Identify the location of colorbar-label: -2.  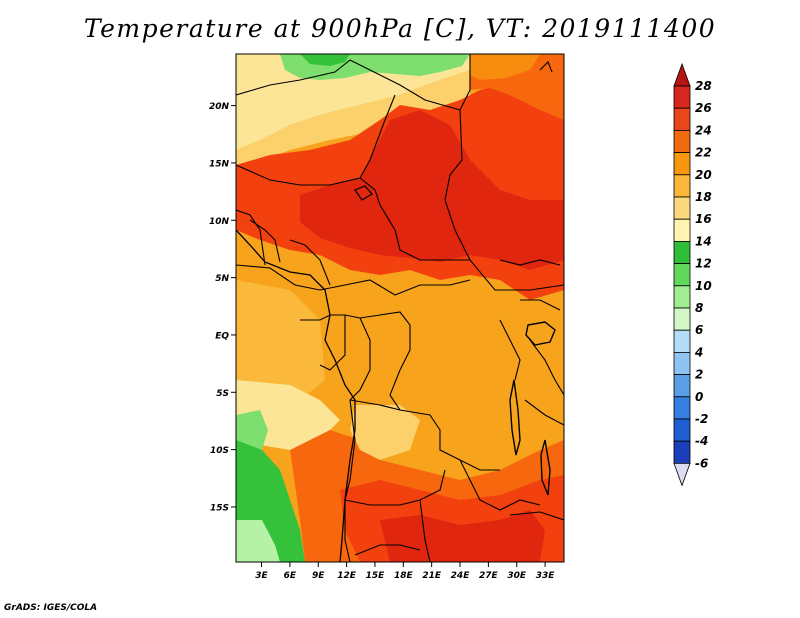
(701, 419).